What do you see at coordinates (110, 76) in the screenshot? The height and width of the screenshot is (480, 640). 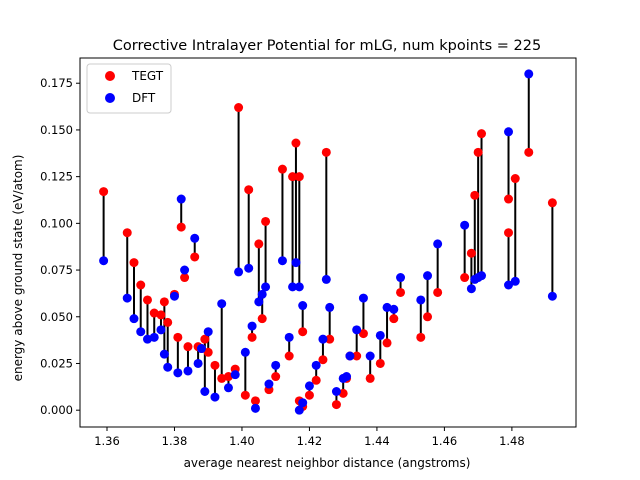 I see `legend-marker-tegt` at bounding box center [110, 76].